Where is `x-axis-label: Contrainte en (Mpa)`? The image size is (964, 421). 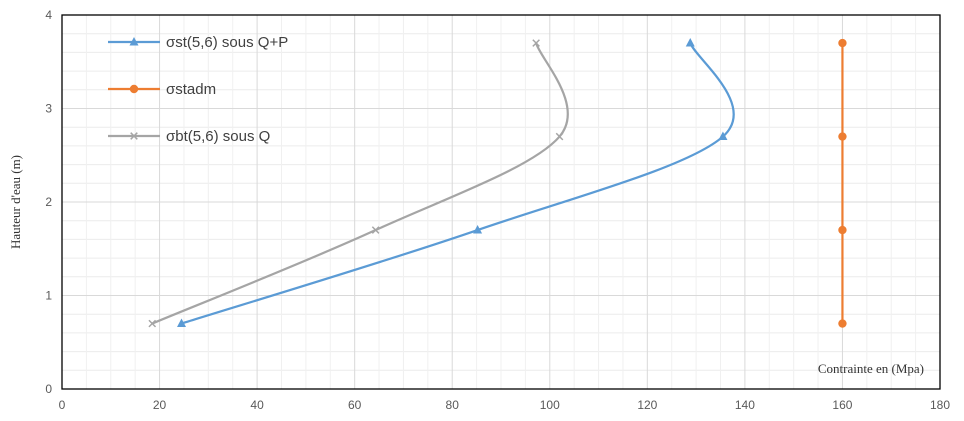 x-axis-label: Contrainte en (Mpa) is located at coordinates (871, 368).